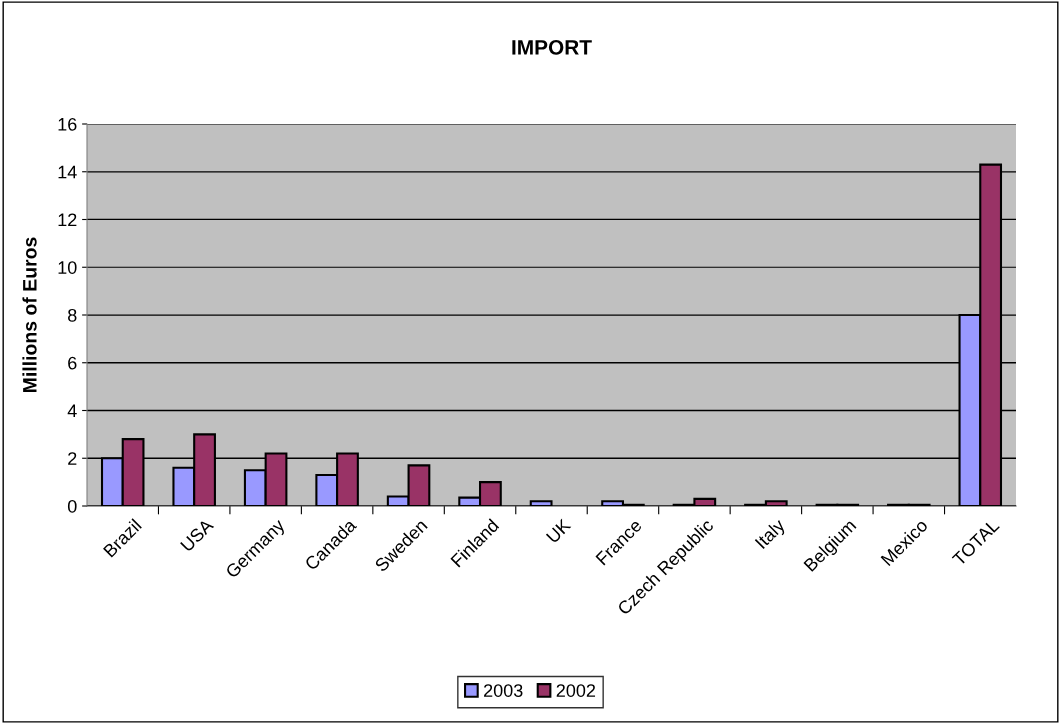 Image resolution: width=1061 pixels, height=724 pixels. What do you see at coordinates (72, 506) in the screenshot?
I see `y-tick-label: 0` at bounding box center [72, 506].